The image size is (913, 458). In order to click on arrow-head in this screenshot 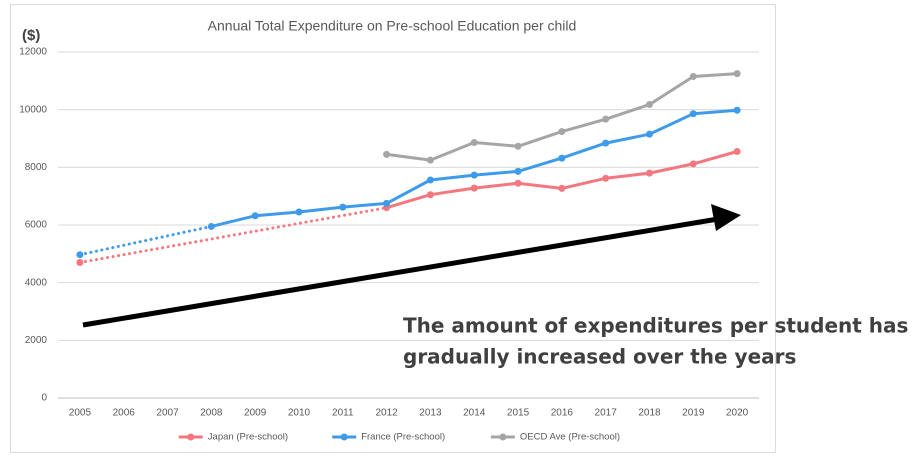, I will do `click(726, 217)`.